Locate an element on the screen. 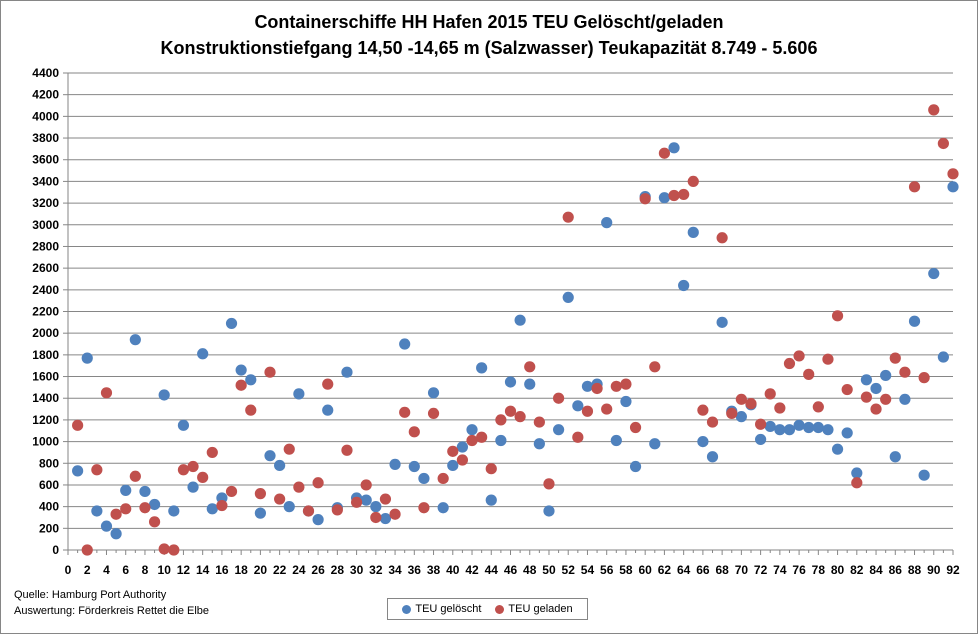 The height and width of the screenshot is (634, 978). x-tick-label: 30 is located at coordinates (357, 570).